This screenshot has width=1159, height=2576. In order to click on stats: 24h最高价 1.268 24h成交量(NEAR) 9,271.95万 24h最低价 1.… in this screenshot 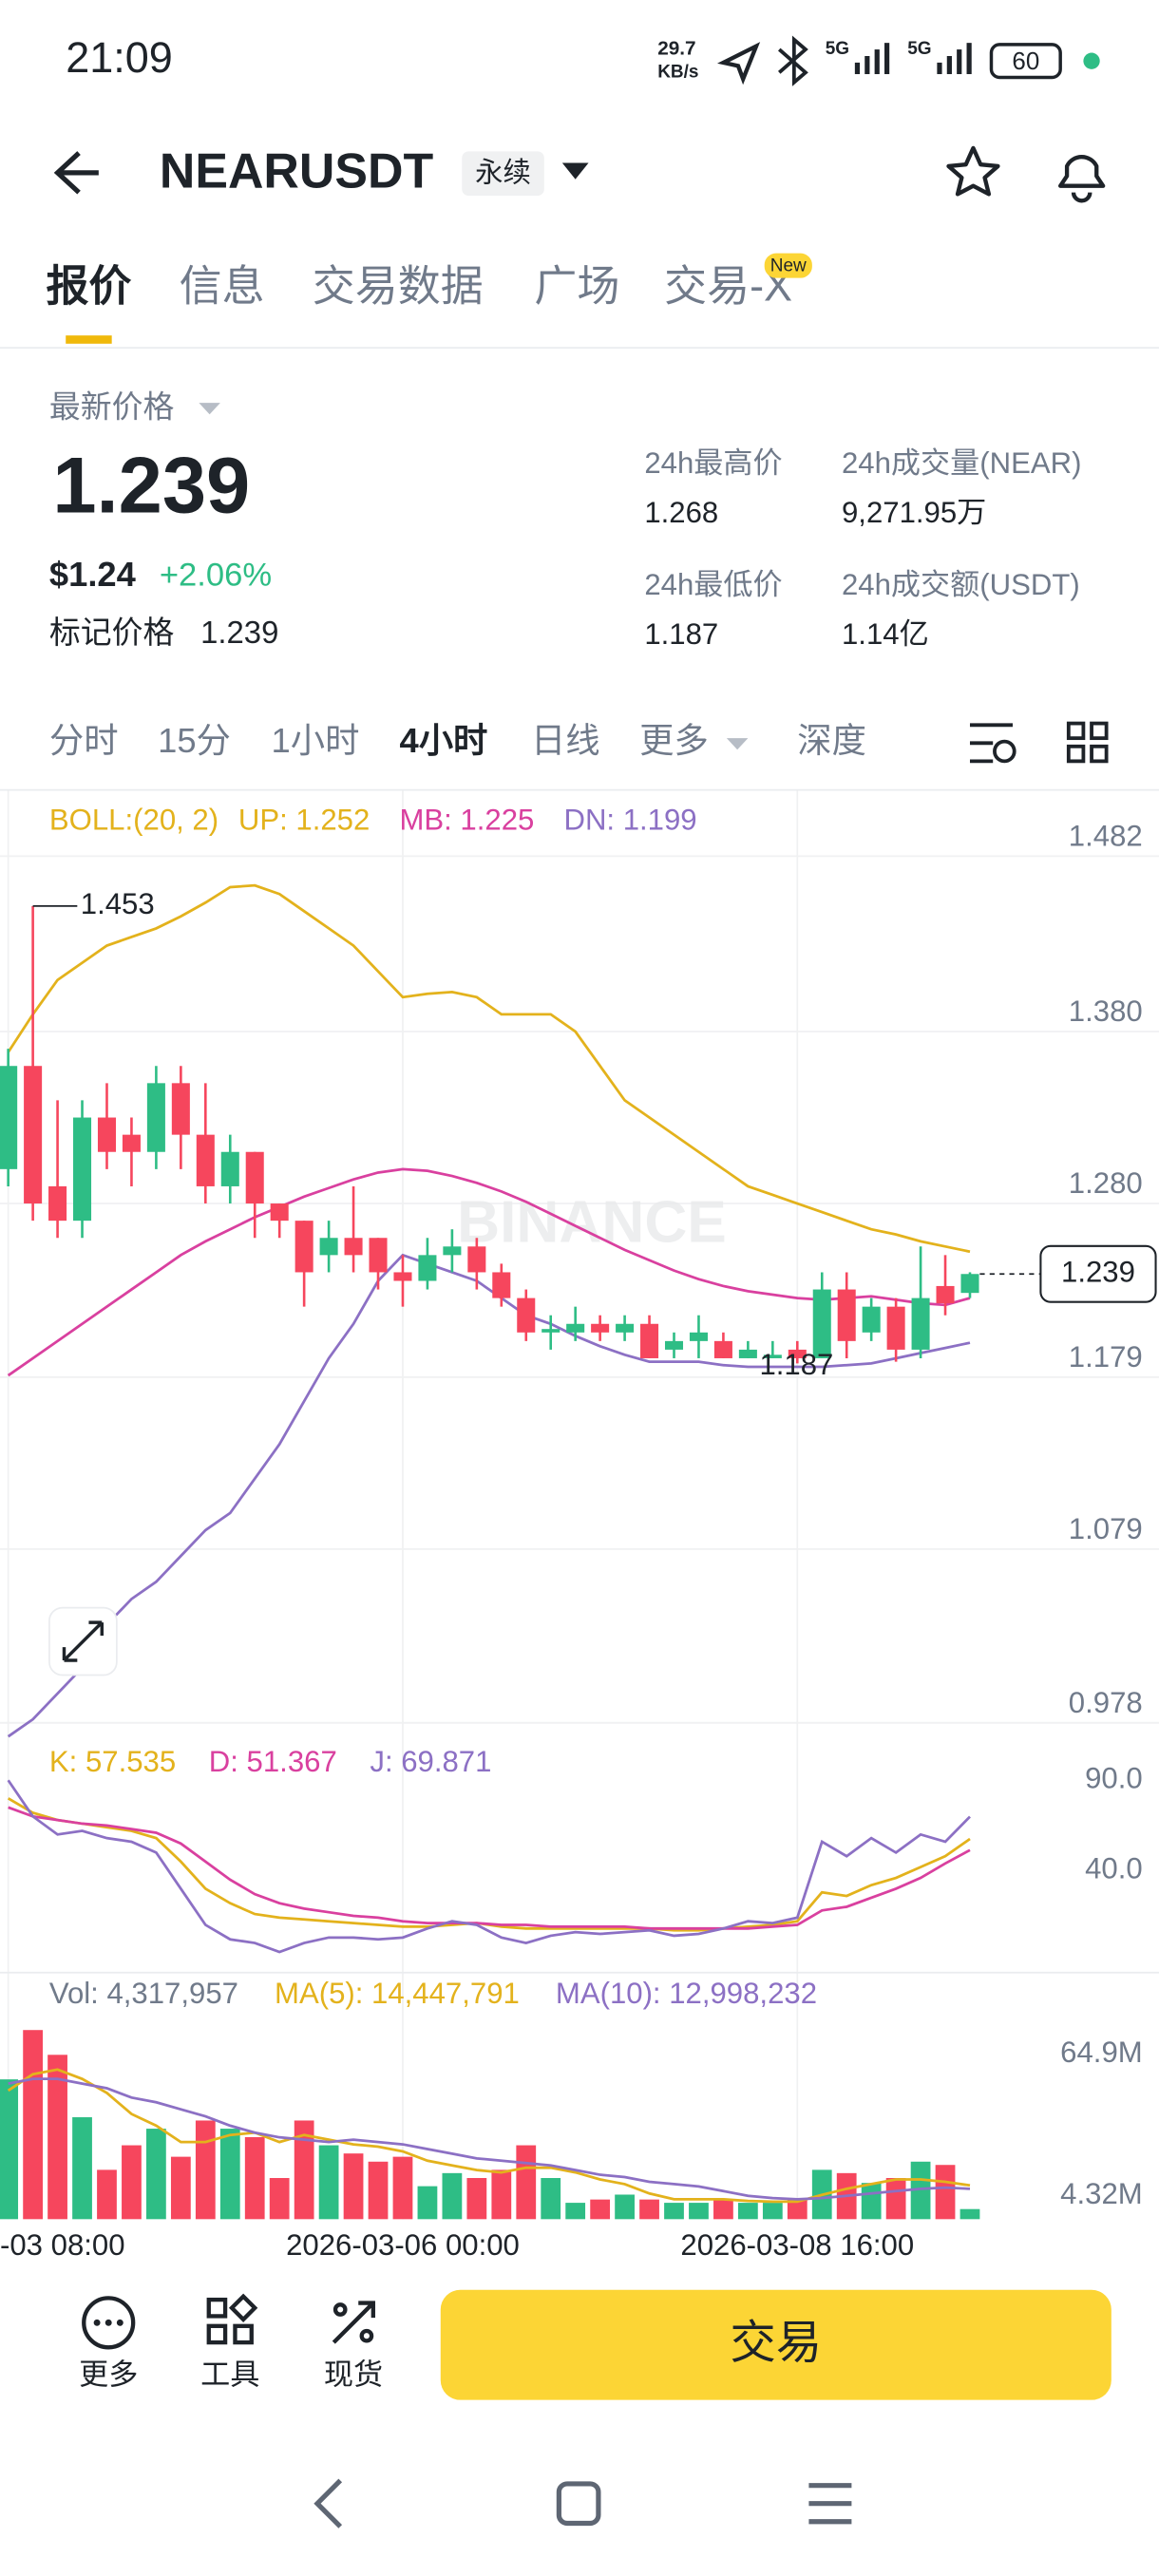, I will do `click(862, 548)`.